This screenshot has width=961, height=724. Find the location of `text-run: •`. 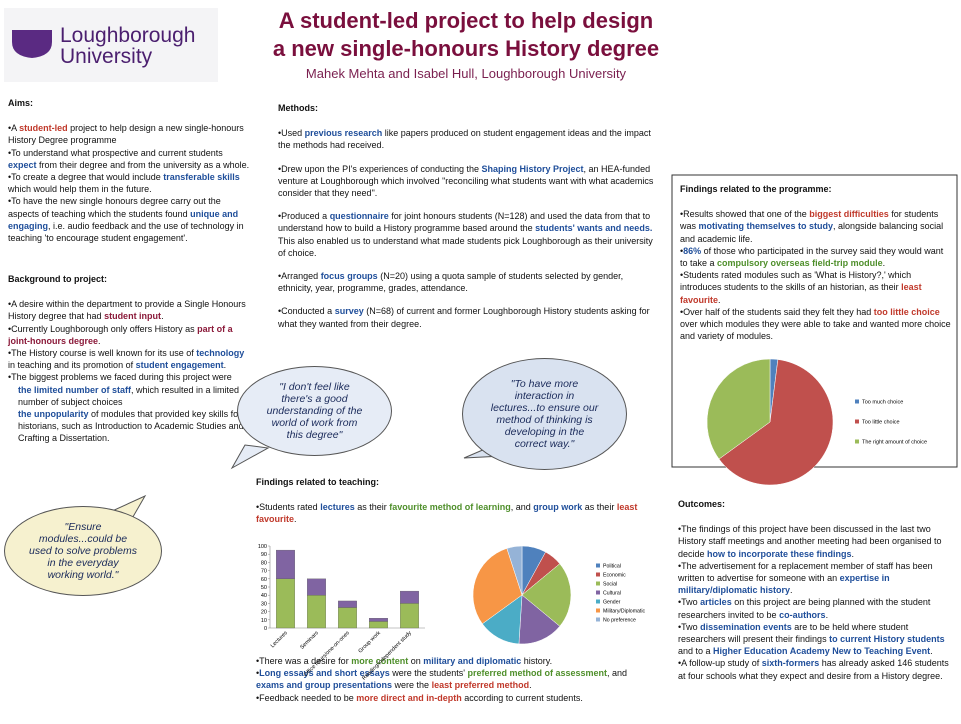

text-run: • is located at coordinates (258, 673).